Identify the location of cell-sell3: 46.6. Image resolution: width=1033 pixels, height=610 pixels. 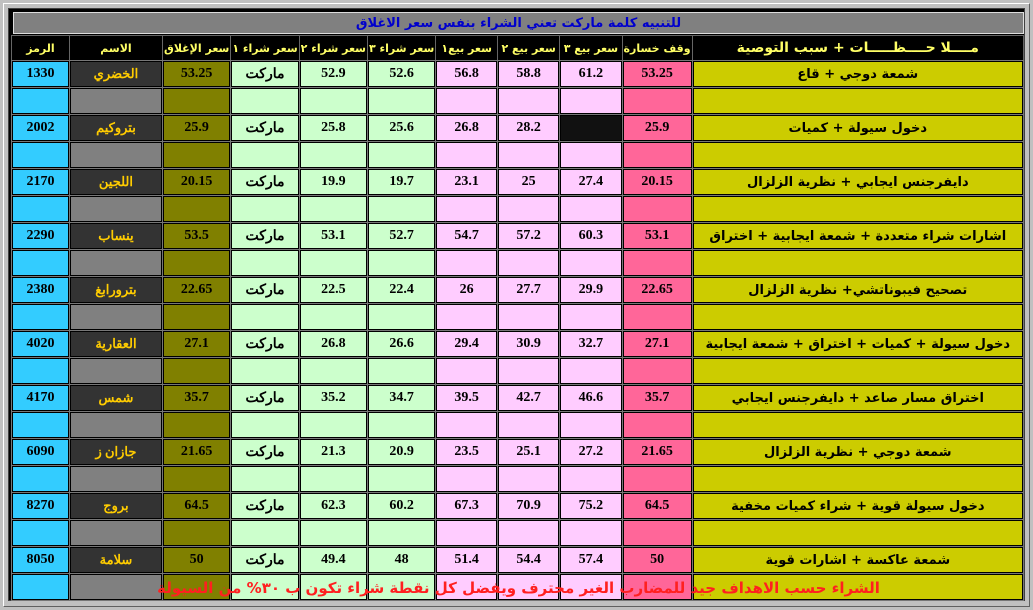
(591, 398).